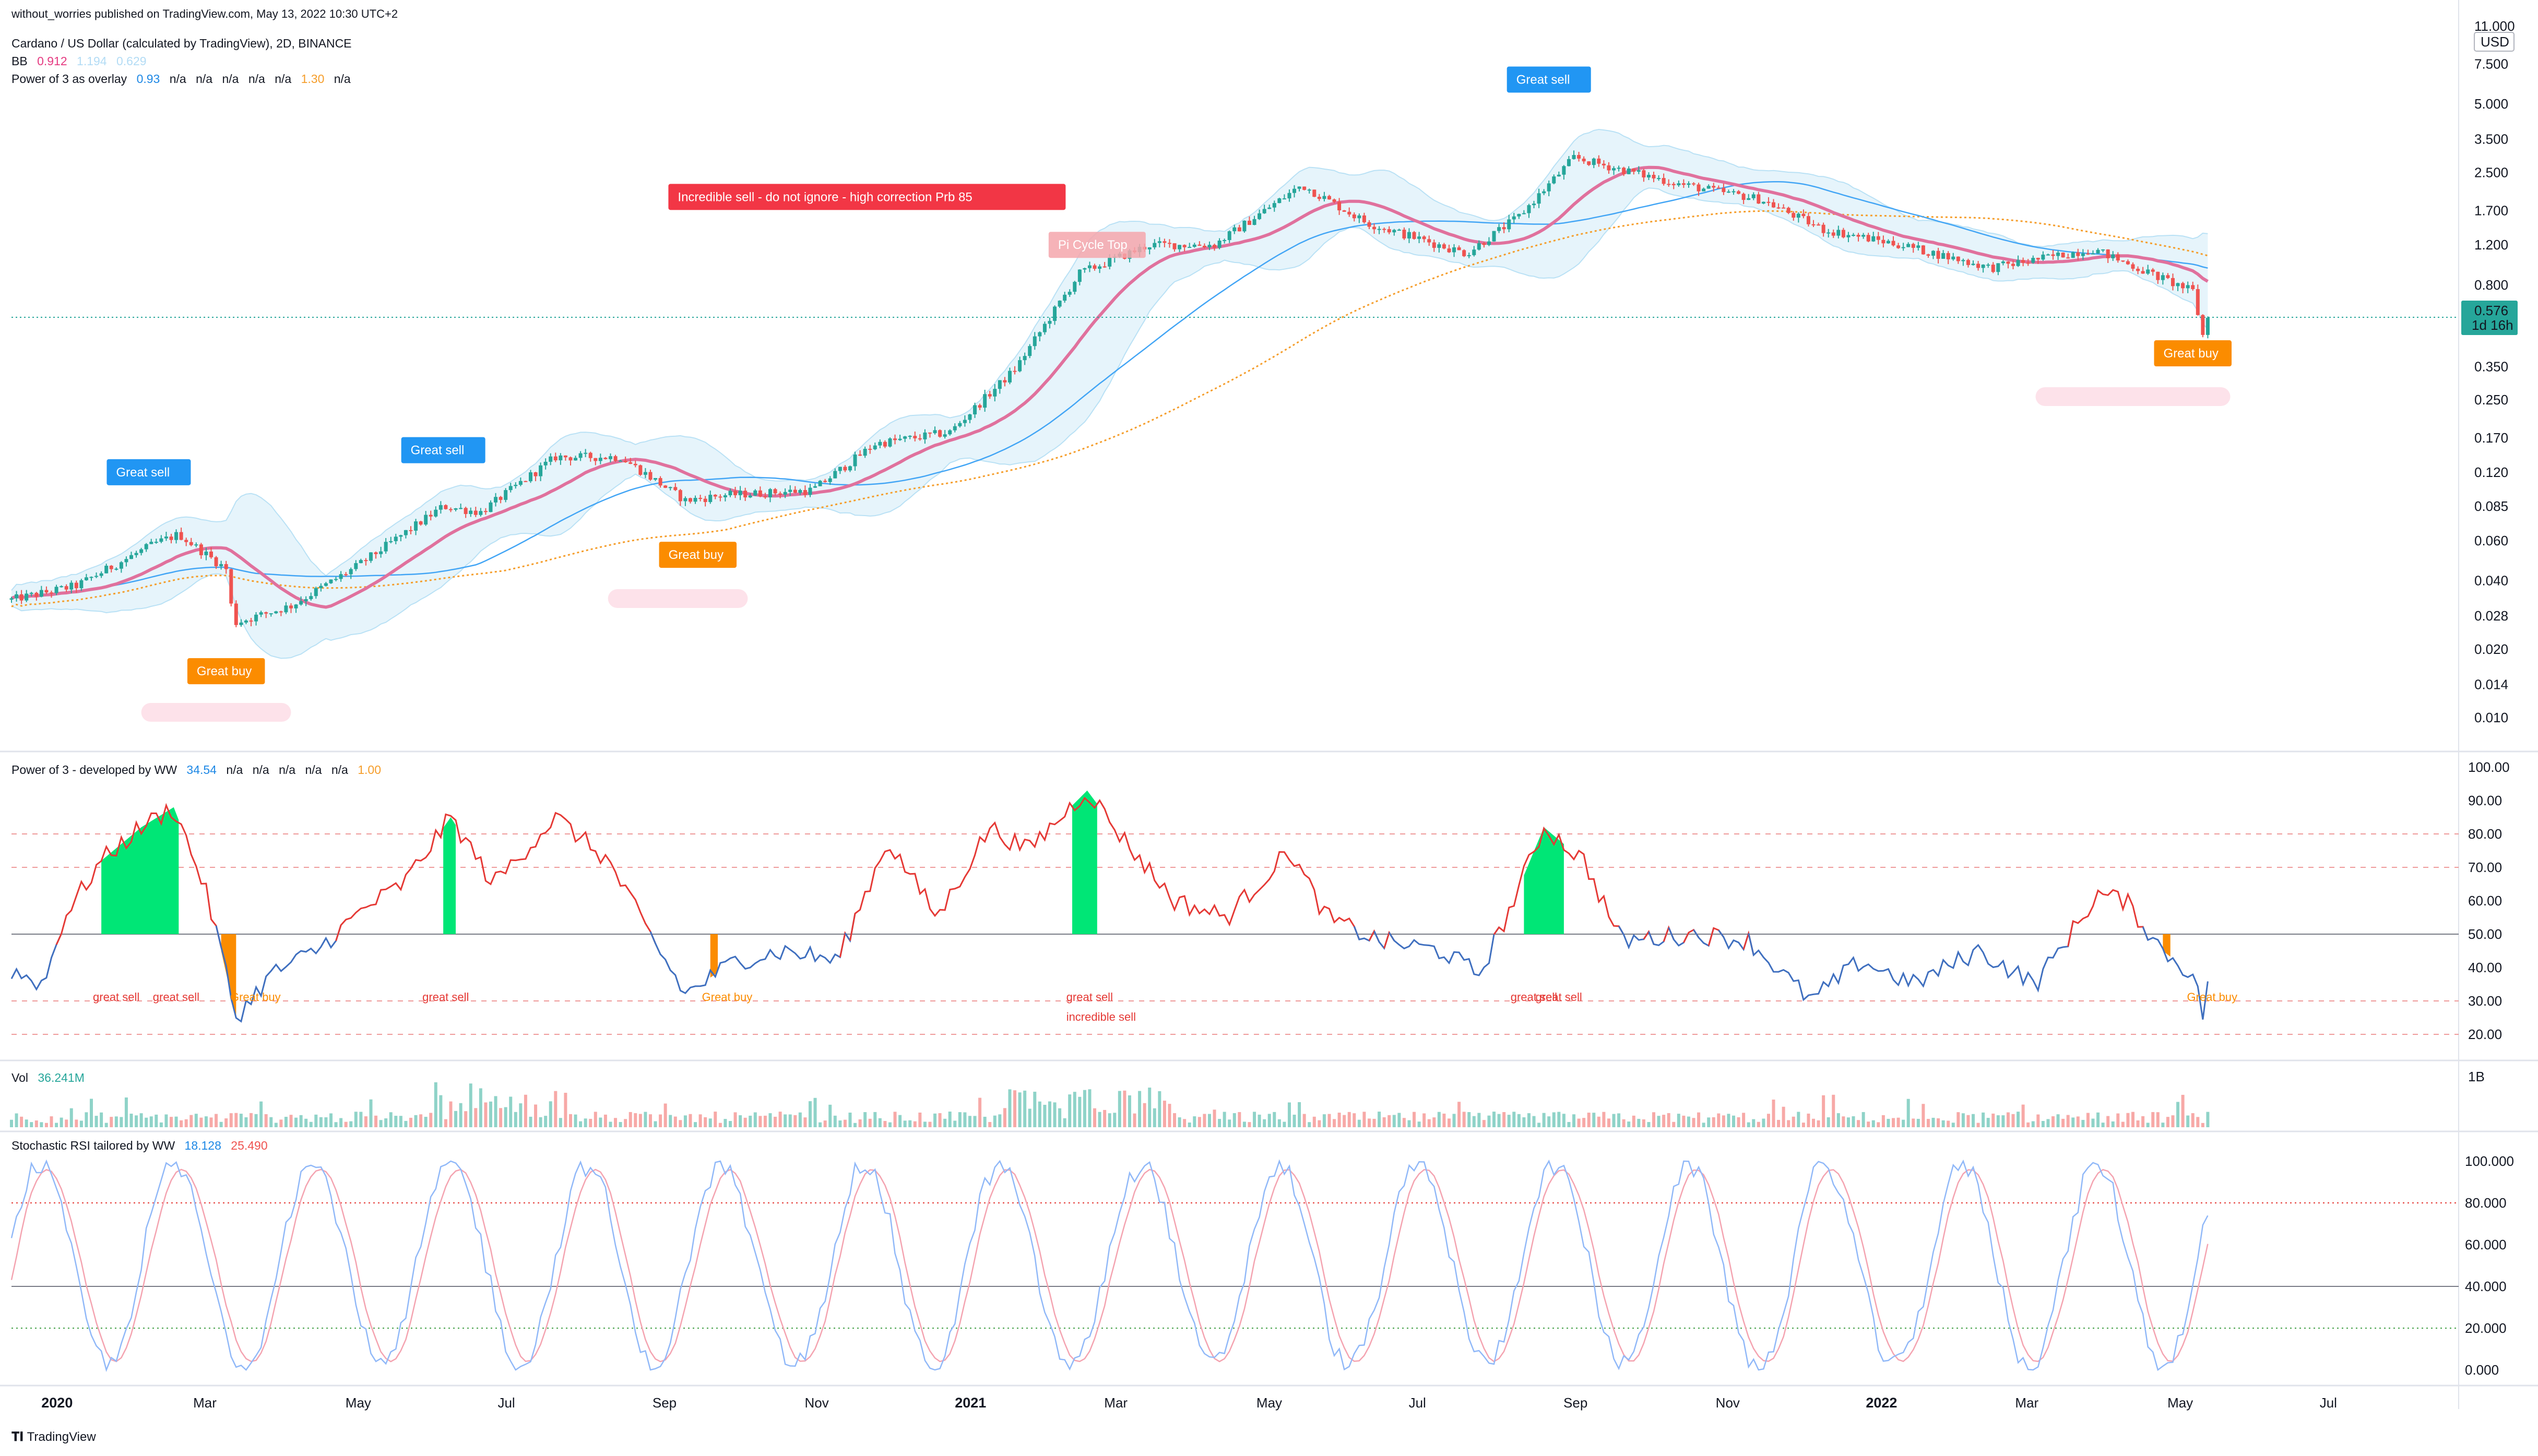 This screenshot has height=1456, width=2538. What do you see at coordinates (2489, 318) in the screenshot?
I see `last-price-tag` at bounding box center [2489, 318].